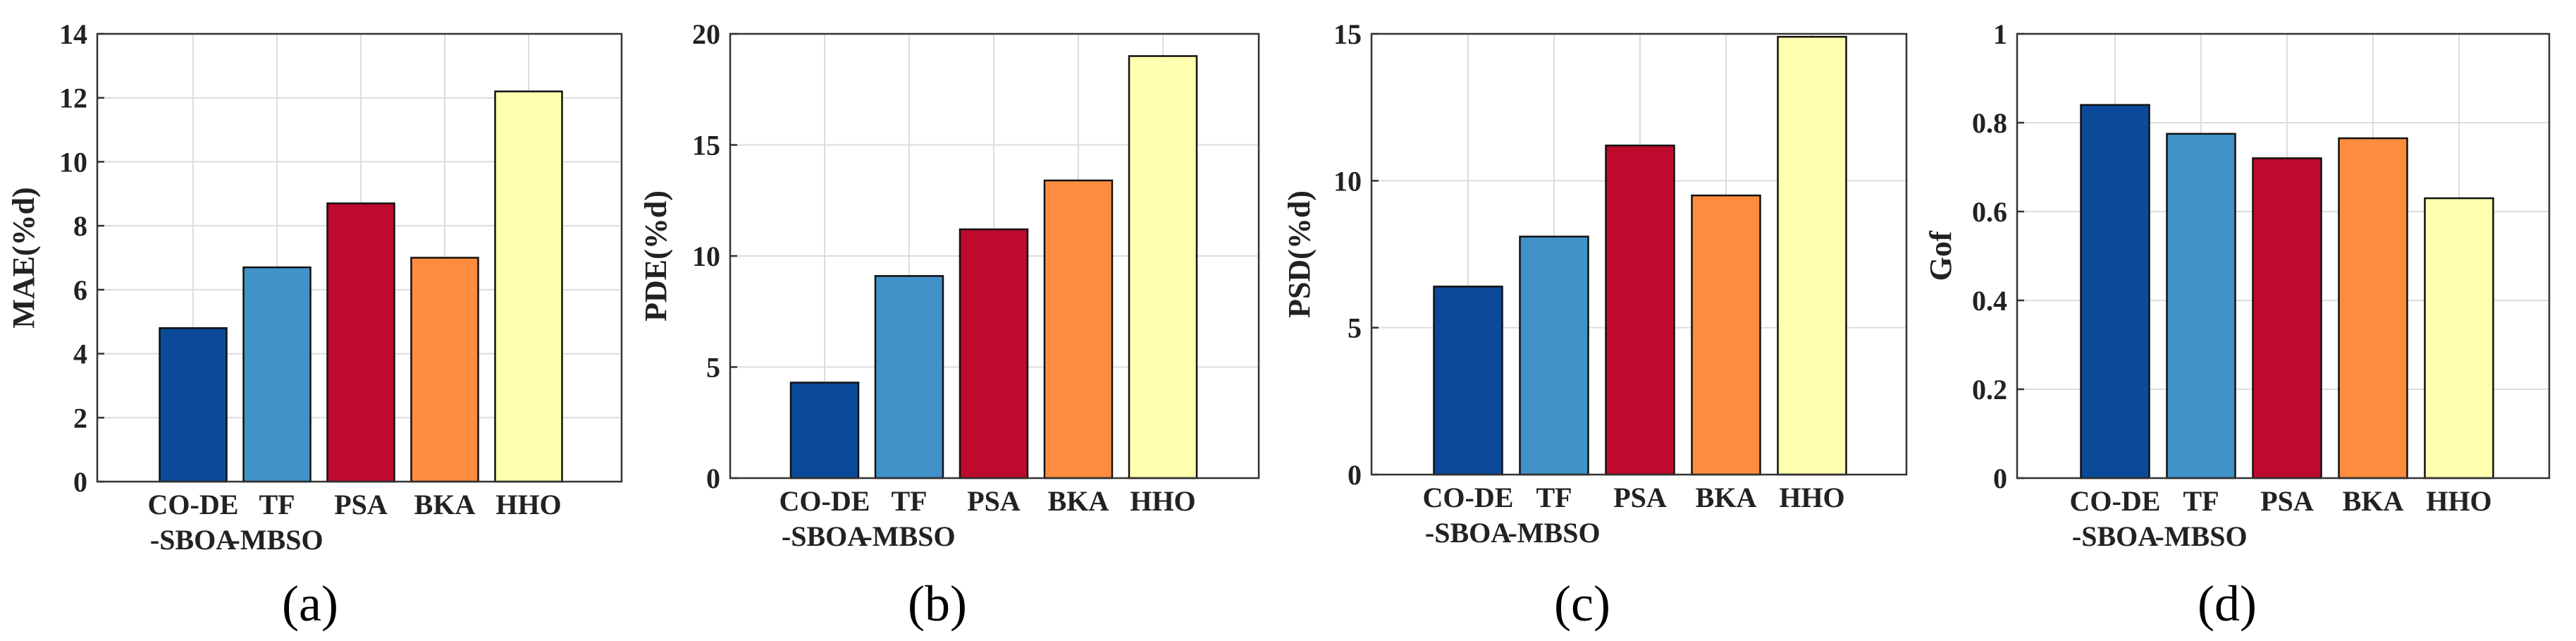 Image resolution: width=2576 pixels, height=641 pixels. Describe the element at coordinates (80, 290) in the screenshot. I see `y-tick-label: 6` at that location.